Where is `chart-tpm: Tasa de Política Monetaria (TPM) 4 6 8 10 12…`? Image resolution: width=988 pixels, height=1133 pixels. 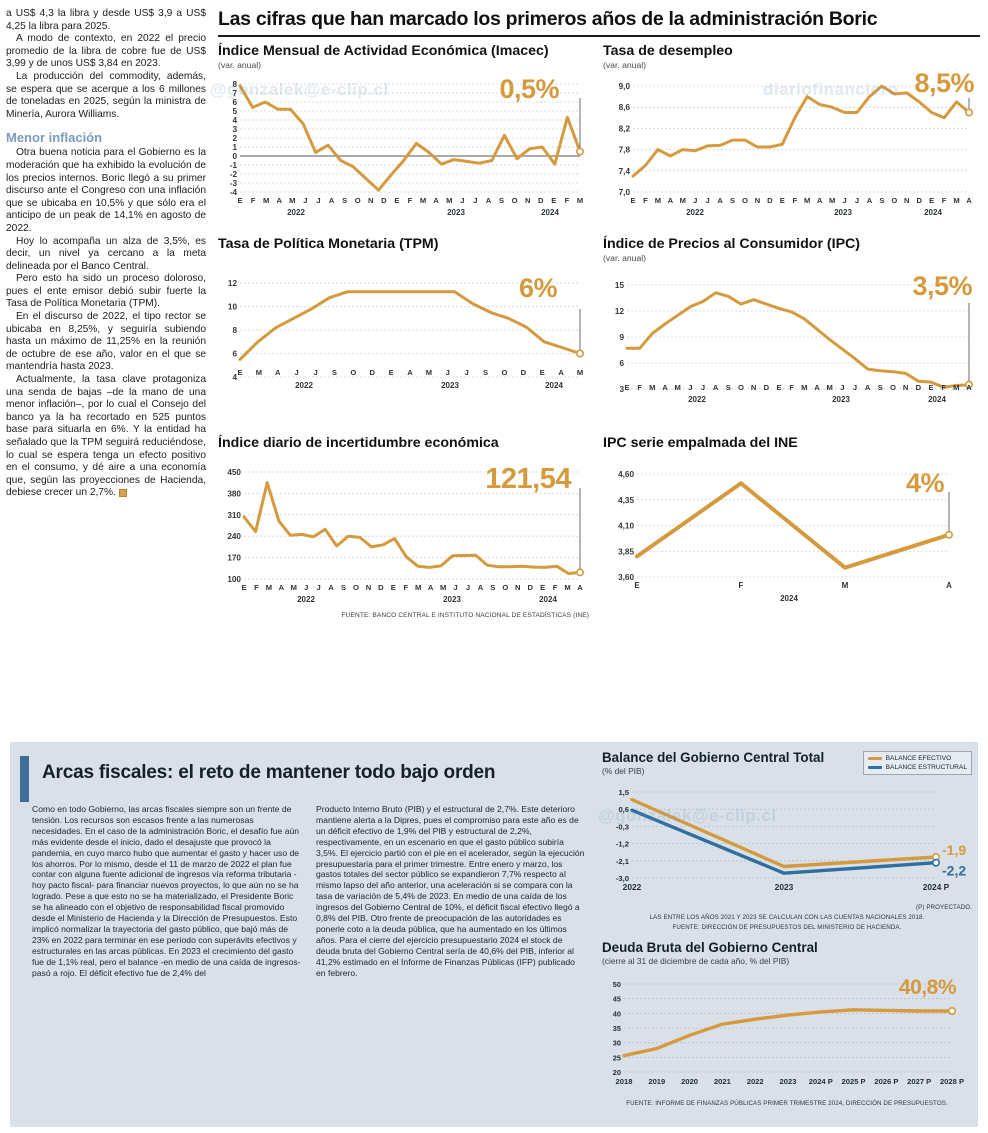
chart-tpm: Tasa de Política Monetaria (TPM) 4 6 8 10 12… is located at coordinates (408, 327).